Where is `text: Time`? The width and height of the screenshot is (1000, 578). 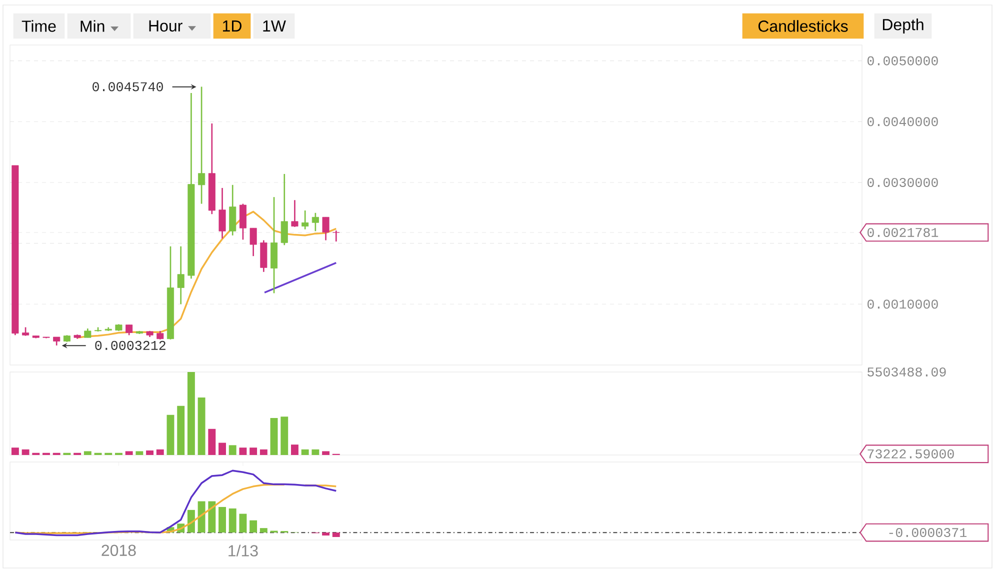
text: Time is located at coordinates (39, 26).